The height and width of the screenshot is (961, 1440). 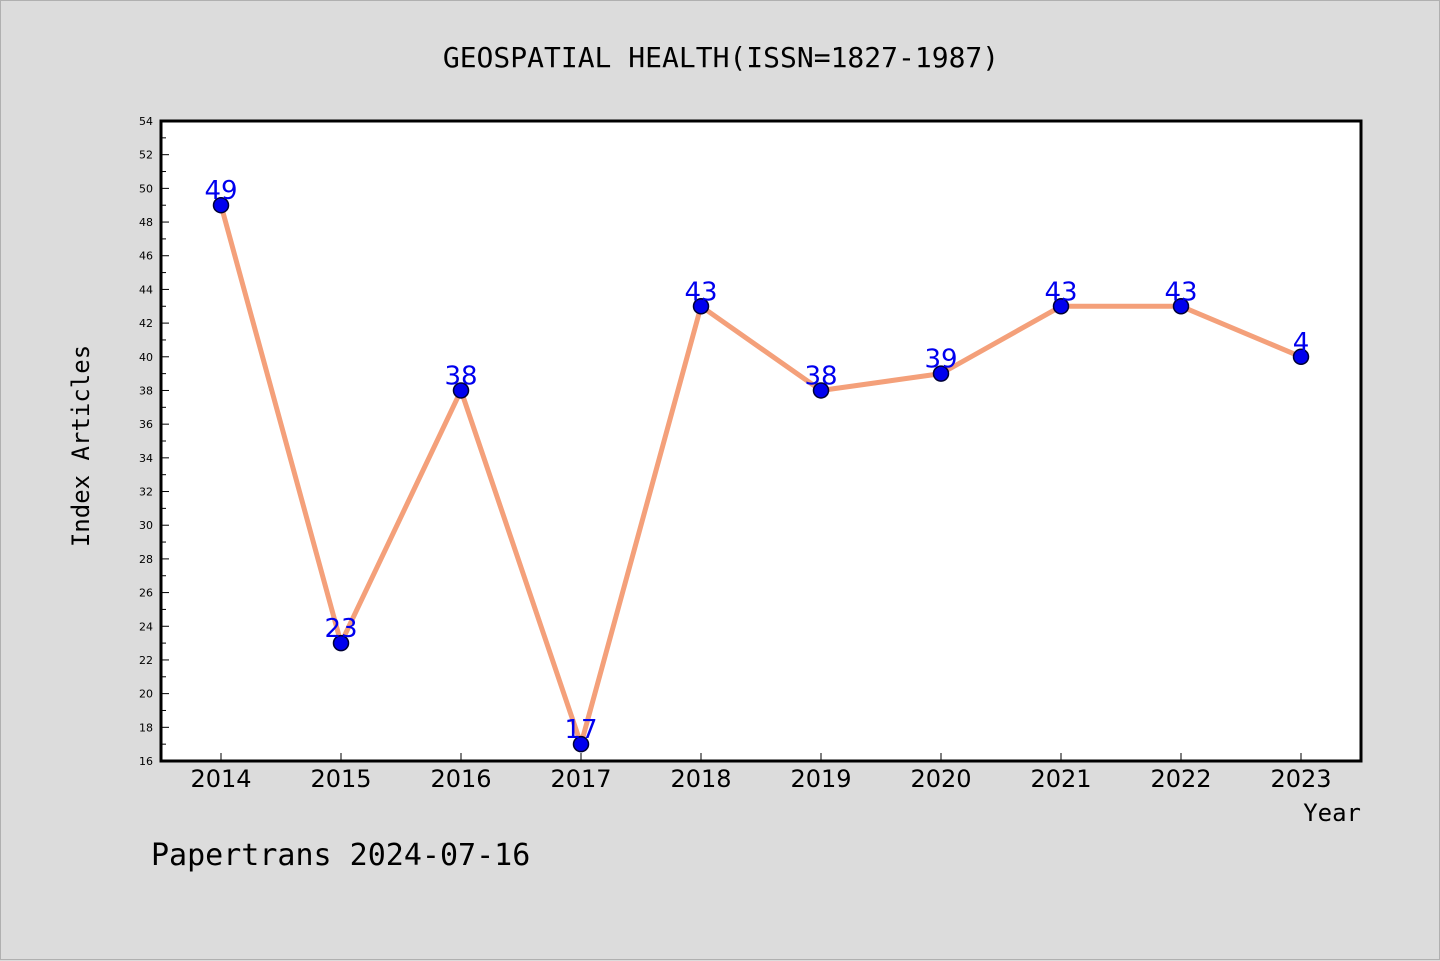 What do you see at coordinates (220, 191) in the screenshot?
I see `data-label: 49` at bounding box center [220, 191].